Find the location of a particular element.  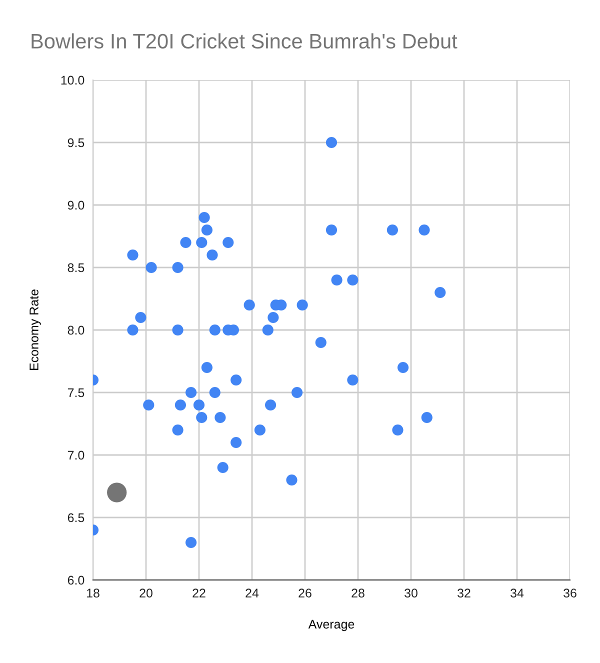

x-tick-label: 18 is located at coordinates (93, 593).